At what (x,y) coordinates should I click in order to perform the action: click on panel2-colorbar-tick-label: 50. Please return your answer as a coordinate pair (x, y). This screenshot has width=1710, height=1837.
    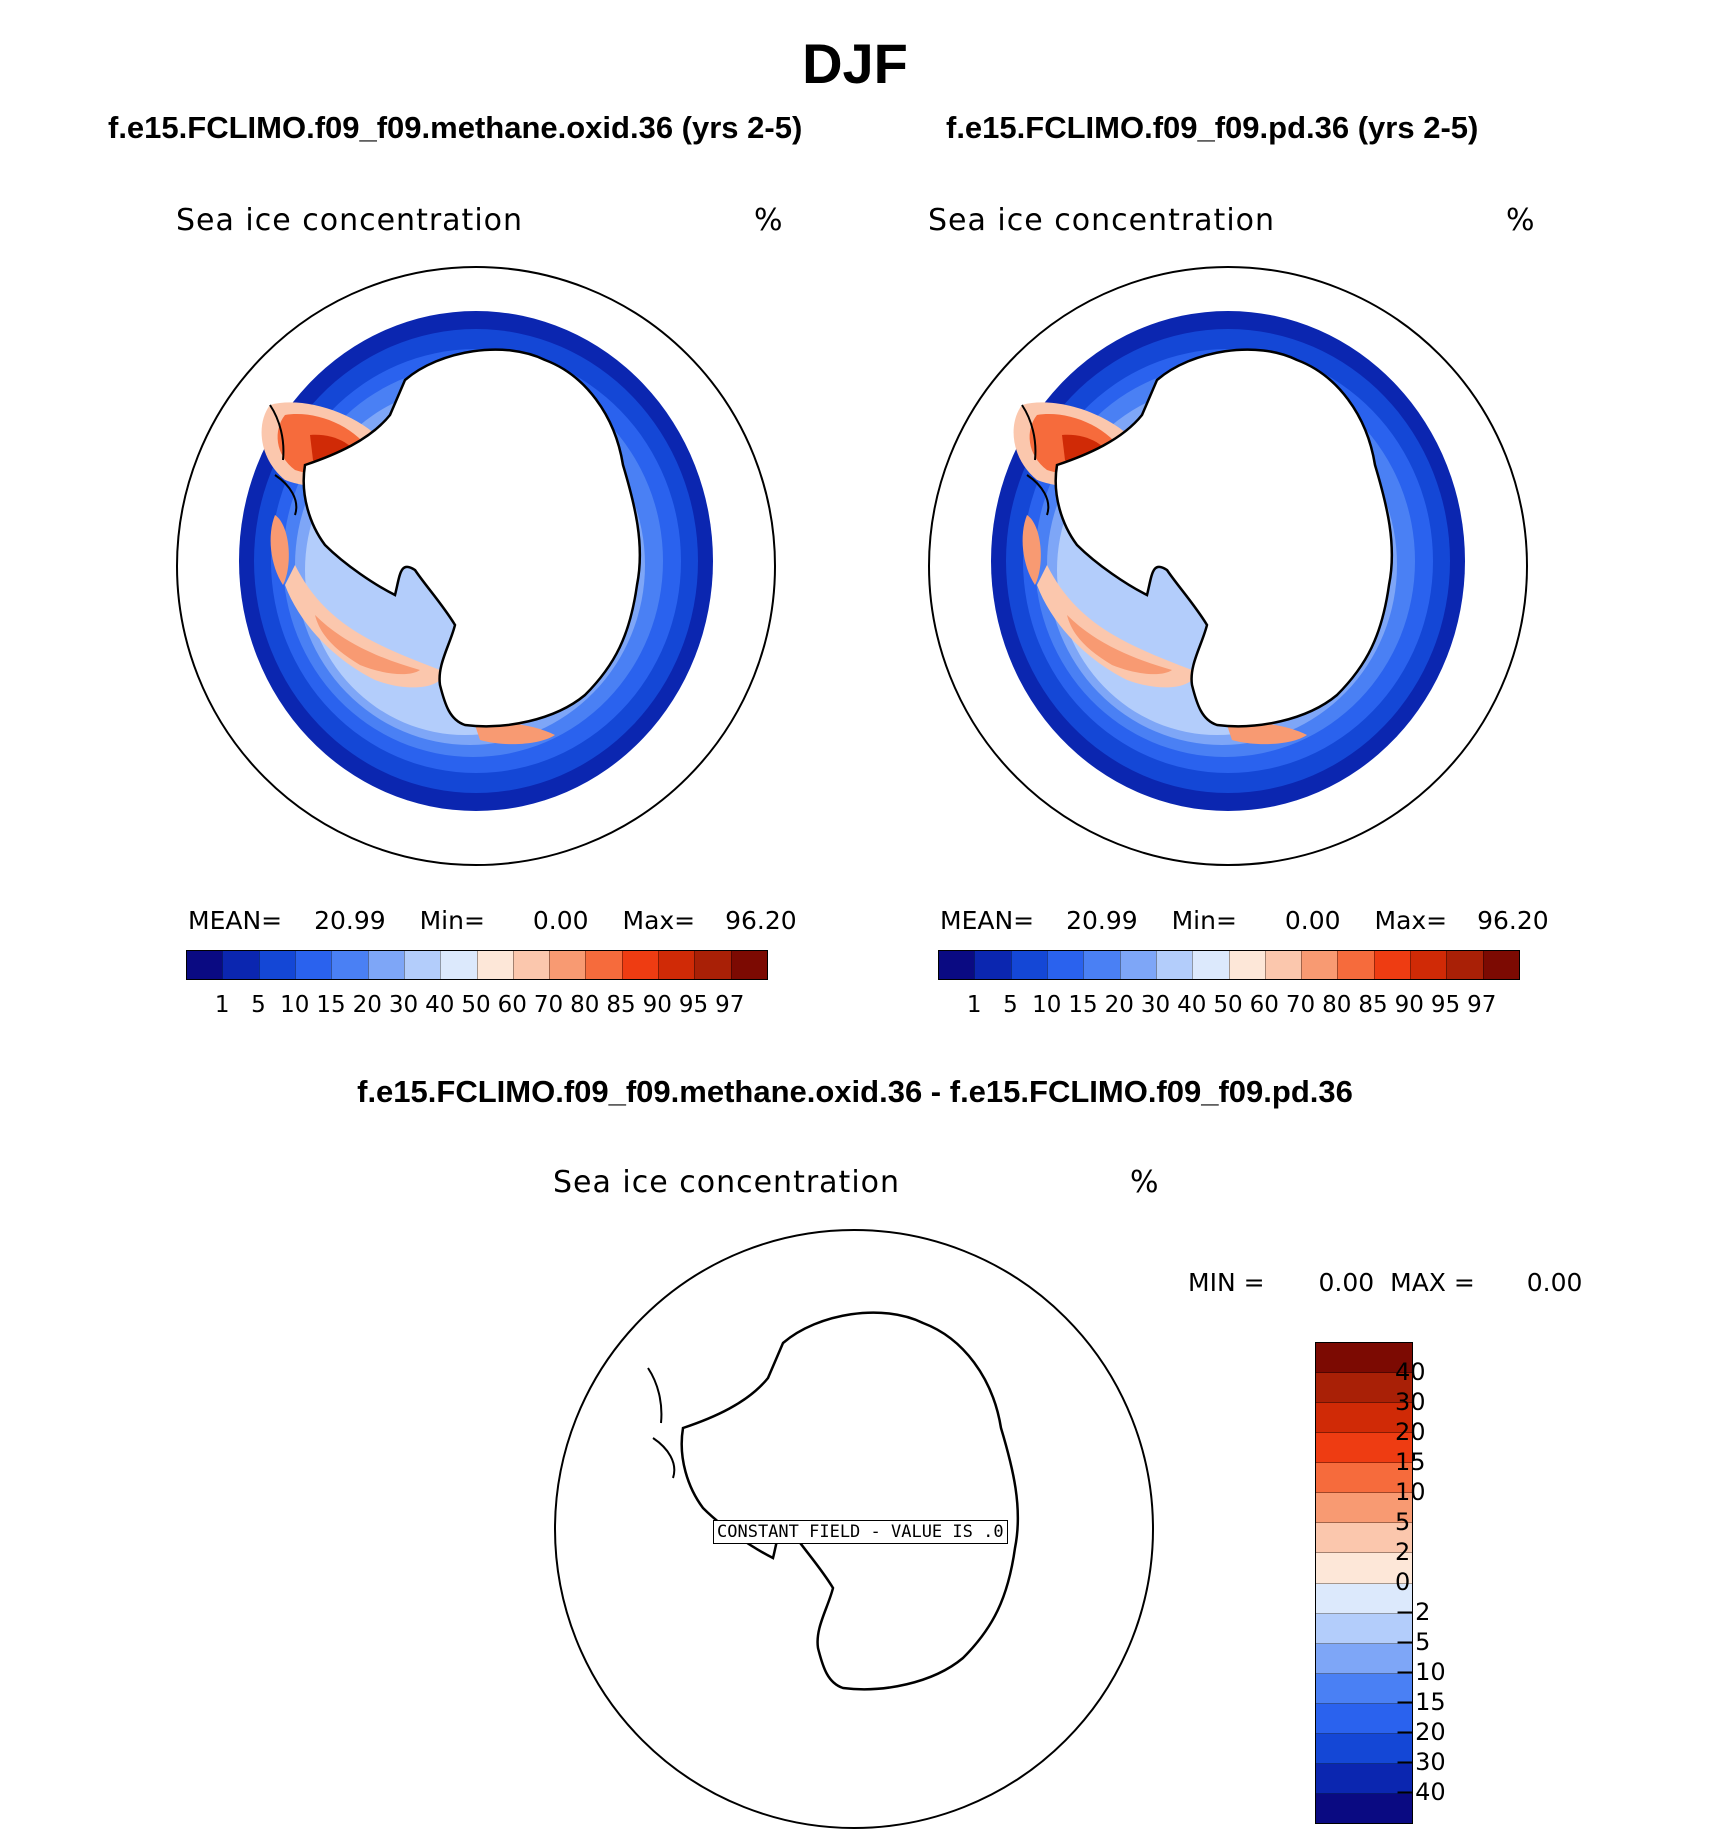
    Looking at the image, I should click on (1228, 1005).